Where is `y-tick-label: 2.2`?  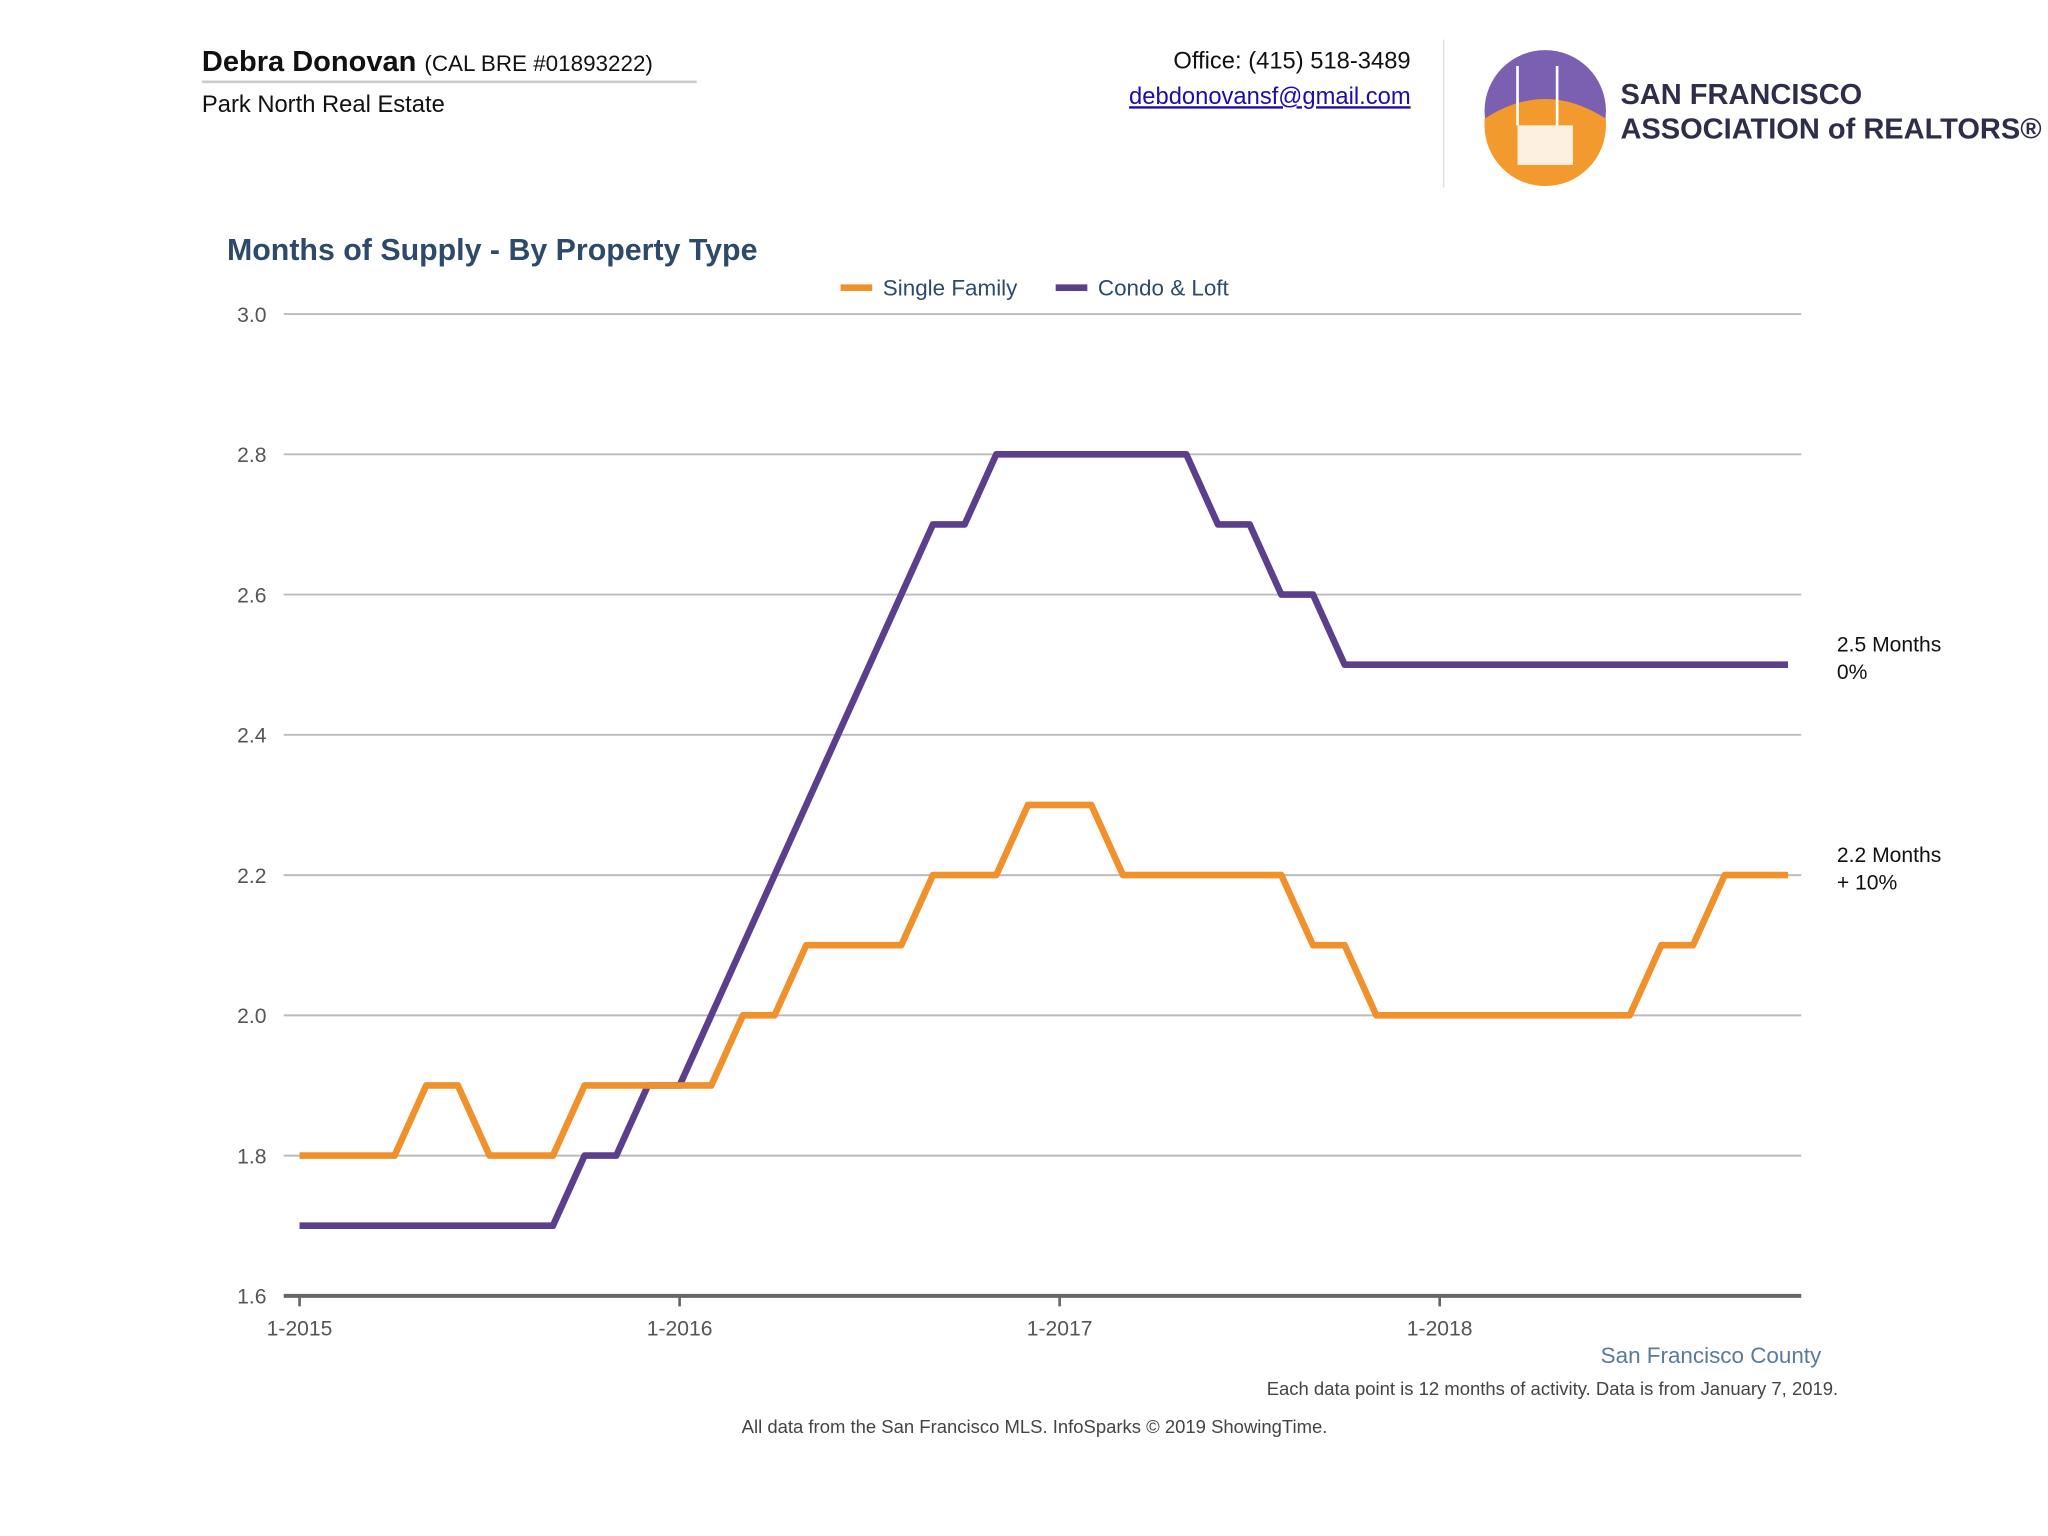 y-tick-label: 2.2 is located at coordinates (251, 876).